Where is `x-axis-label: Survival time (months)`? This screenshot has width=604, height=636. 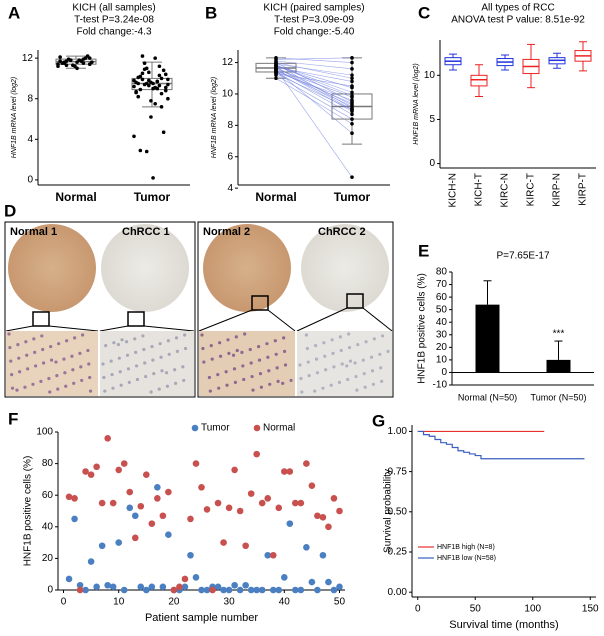
x-axis-label: Survival time (months) is located at coordinates (503, 625).